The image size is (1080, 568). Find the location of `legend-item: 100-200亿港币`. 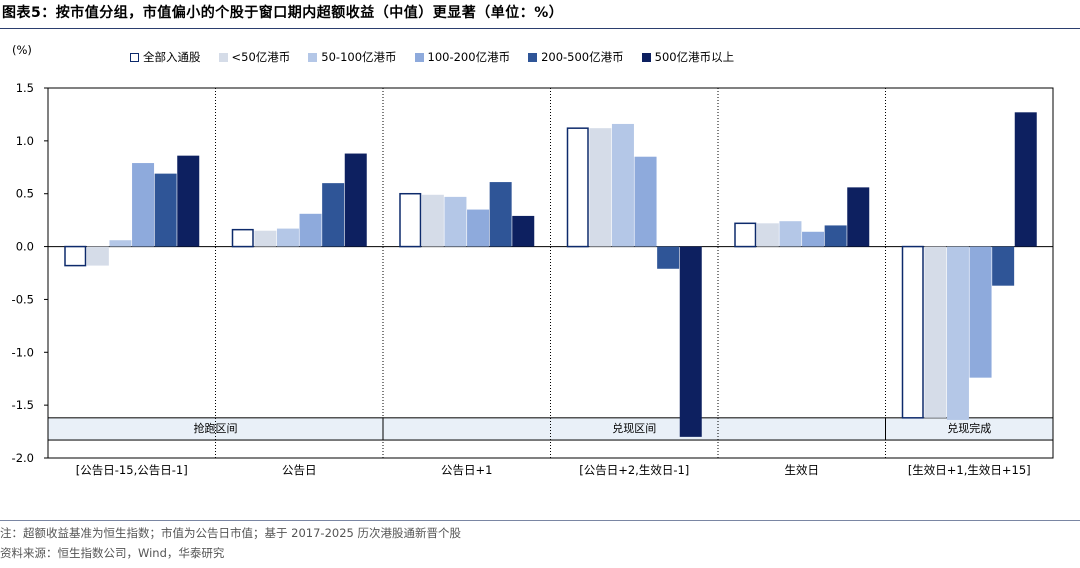

legend-item: 100-200亿港币 is located at coordinates (462, 57).